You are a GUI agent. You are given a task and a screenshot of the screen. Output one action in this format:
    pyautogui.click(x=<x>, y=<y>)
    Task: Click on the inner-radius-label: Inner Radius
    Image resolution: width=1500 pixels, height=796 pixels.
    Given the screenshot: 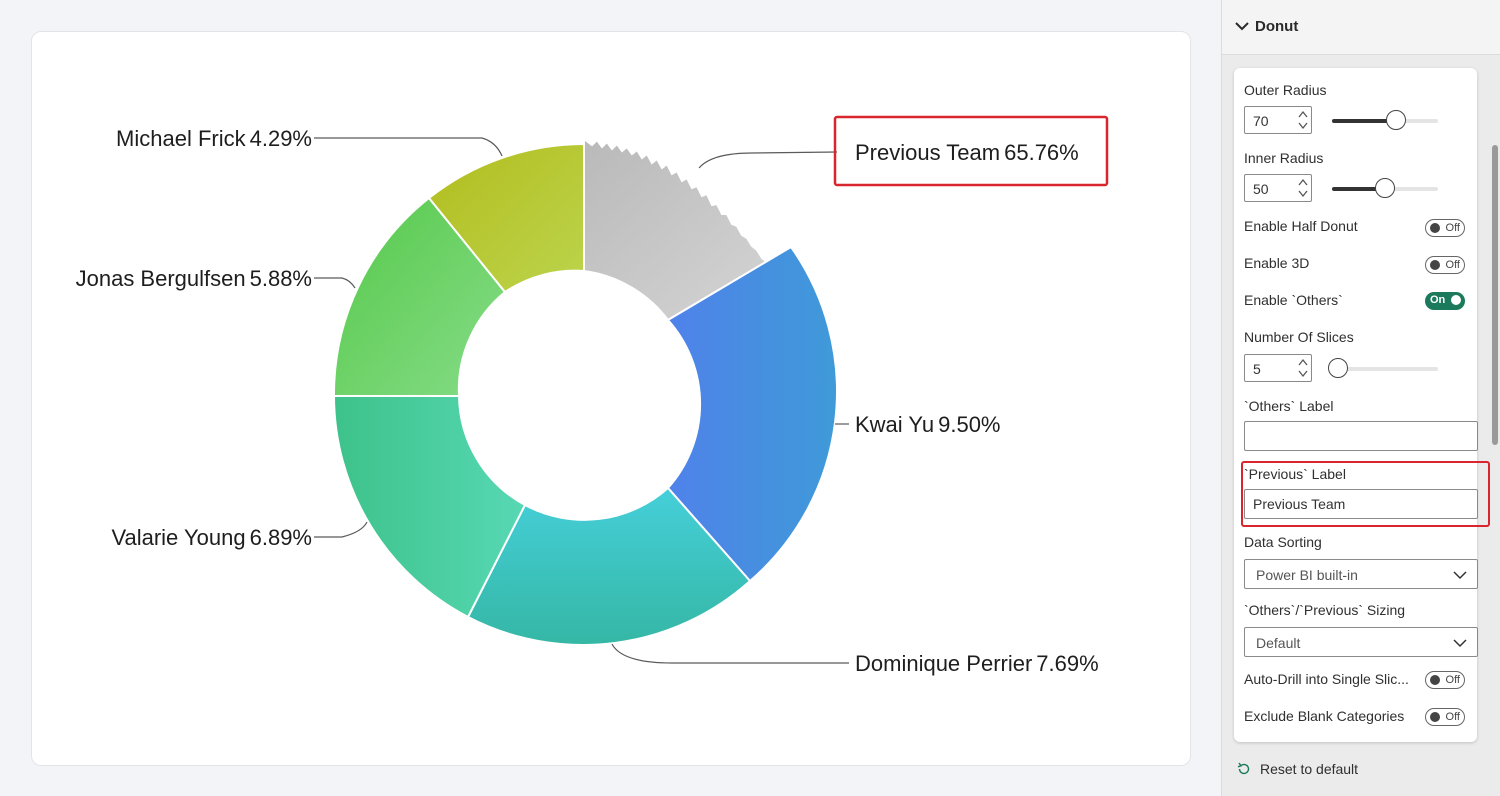 What is the action you would take?
    pyautogui.click(x=1284, y=158)
    